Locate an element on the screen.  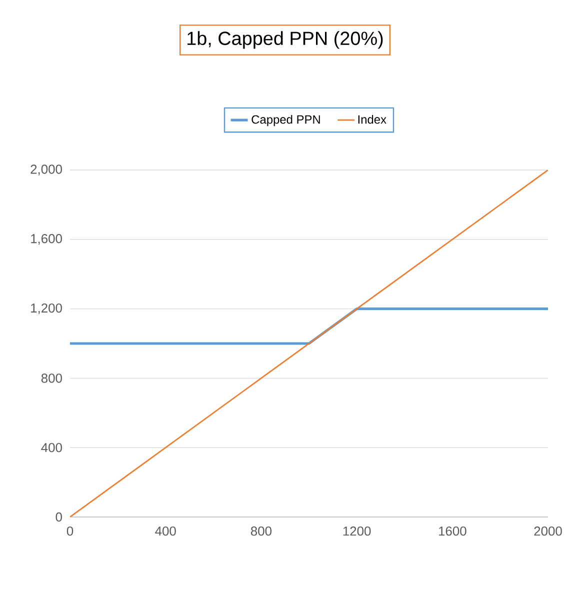
y-tick-label: 800 is located at coordinates (51, 378).